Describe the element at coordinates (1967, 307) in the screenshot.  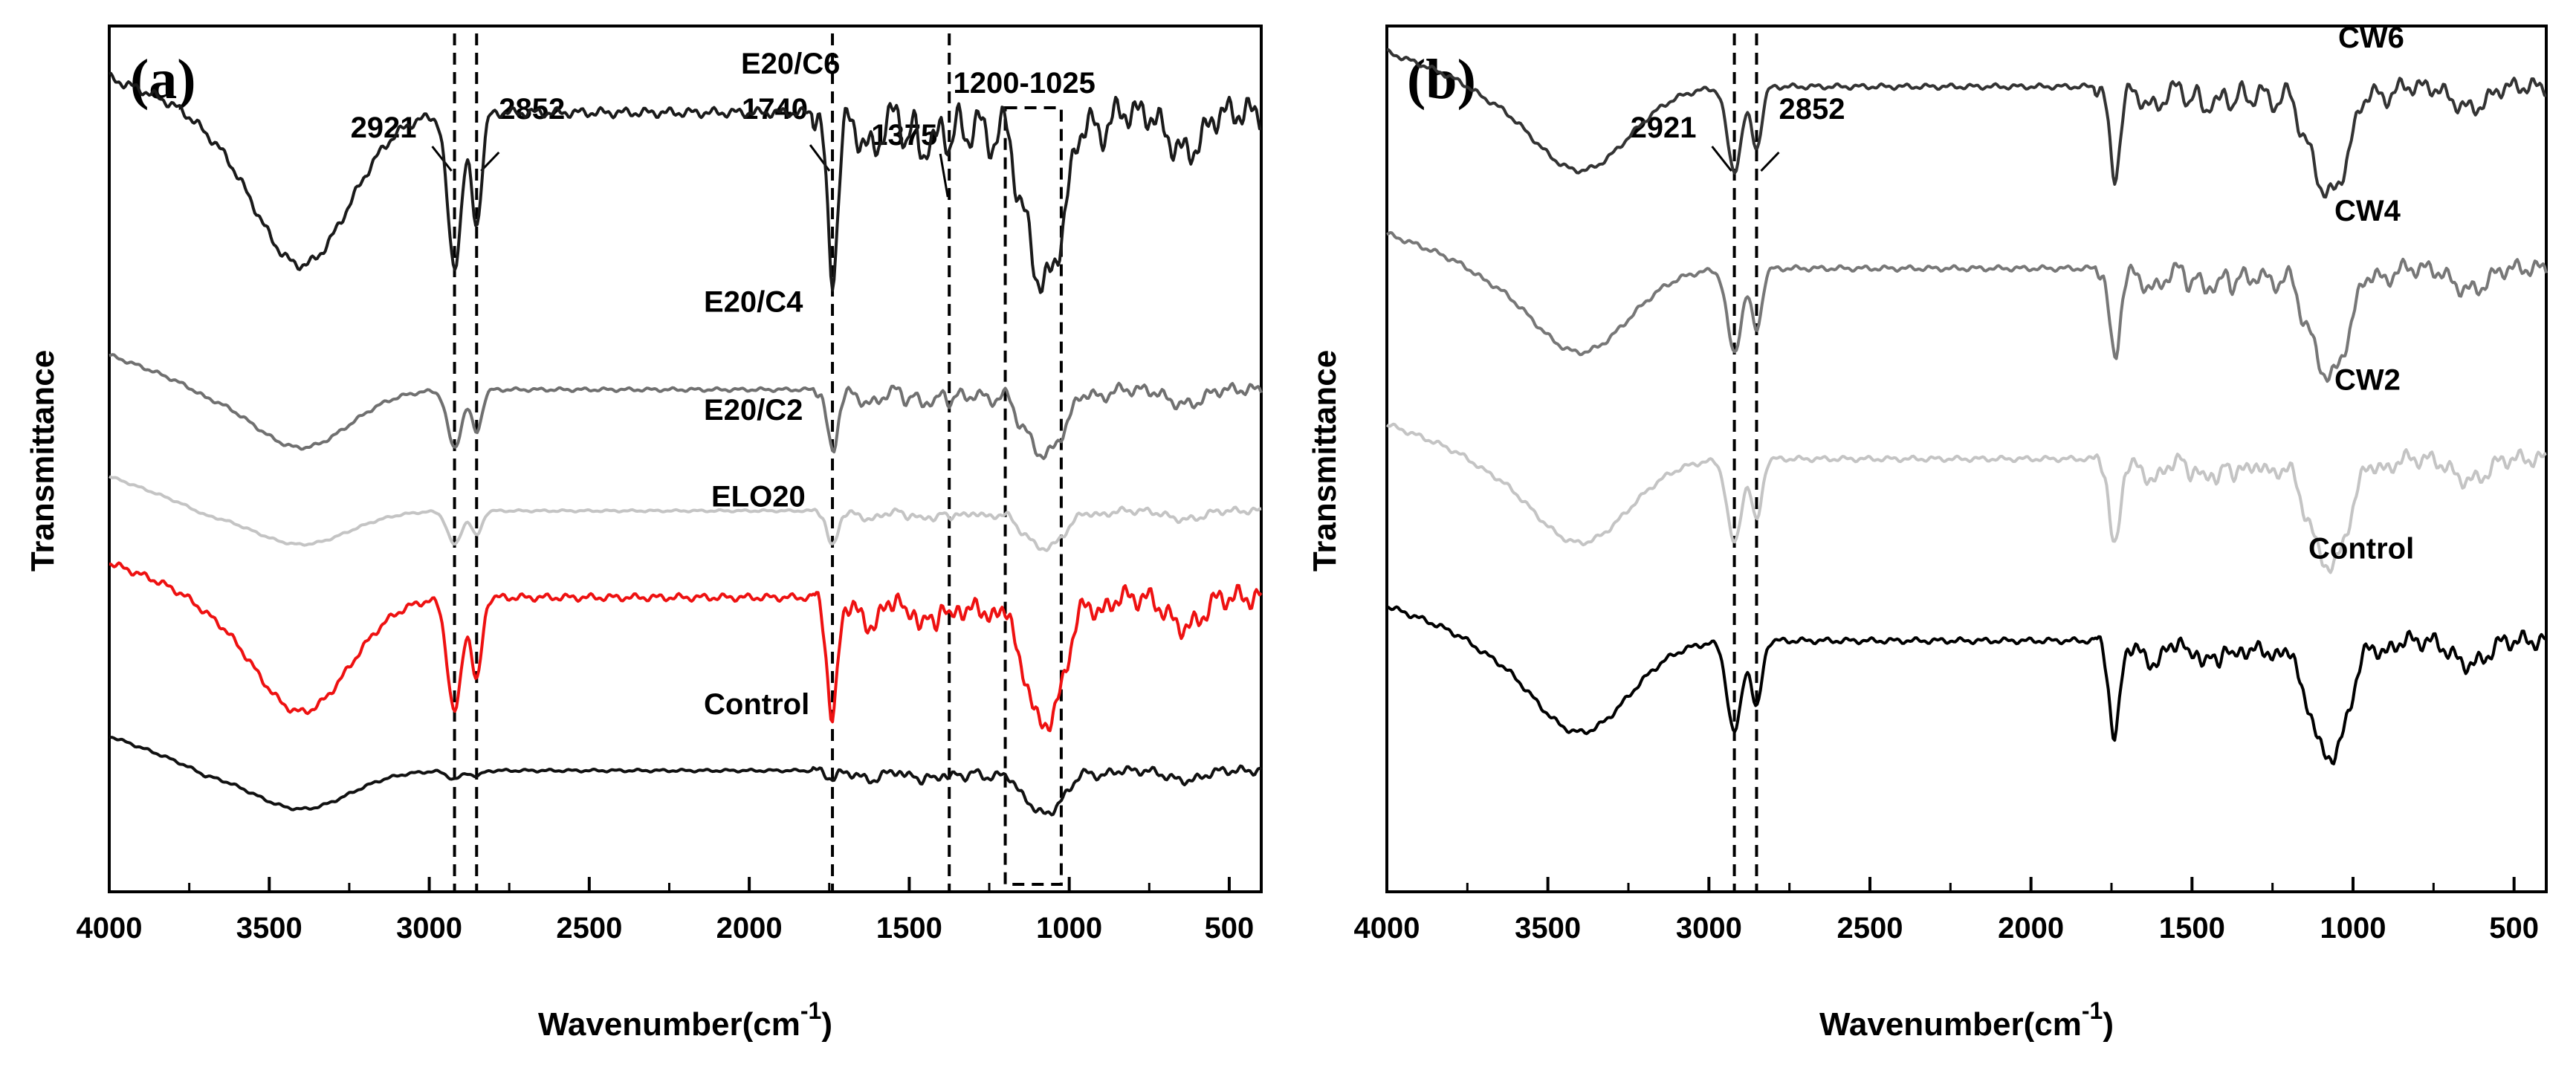
I see `series-line-cw4` at that location.